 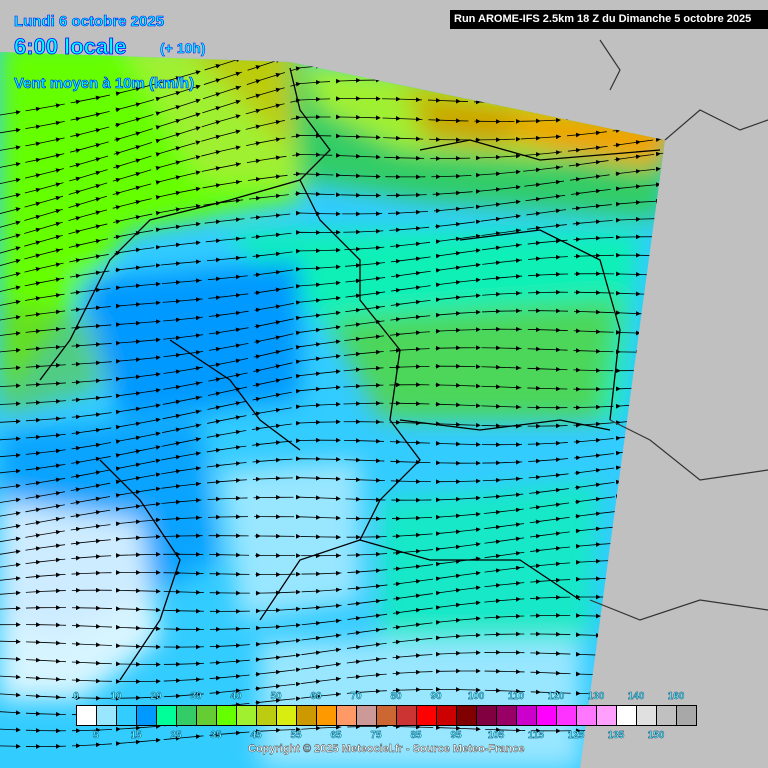 What do you see at coordinates (476, 696) in the screenshot?
I see `legend-label-top: 100` at bounding box center [476, 696].